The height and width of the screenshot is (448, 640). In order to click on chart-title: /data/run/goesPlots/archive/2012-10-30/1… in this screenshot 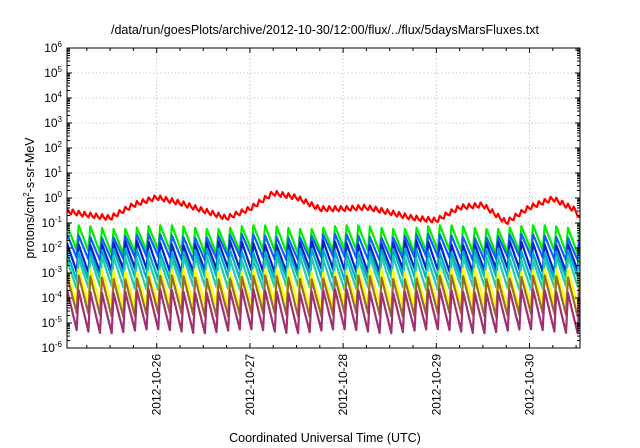, I will do `click(325, 30)`.